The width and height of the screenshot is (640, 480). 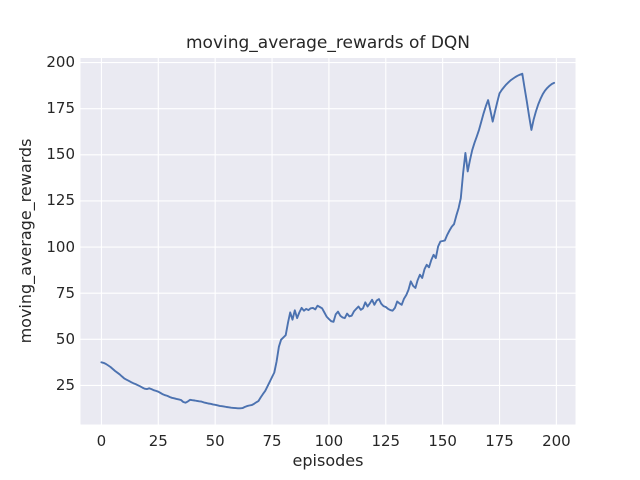 What do you see at coordinates (499, 441) in the screenshot?
I see `x-tick-label: 175` at bounding box center [499, 441].